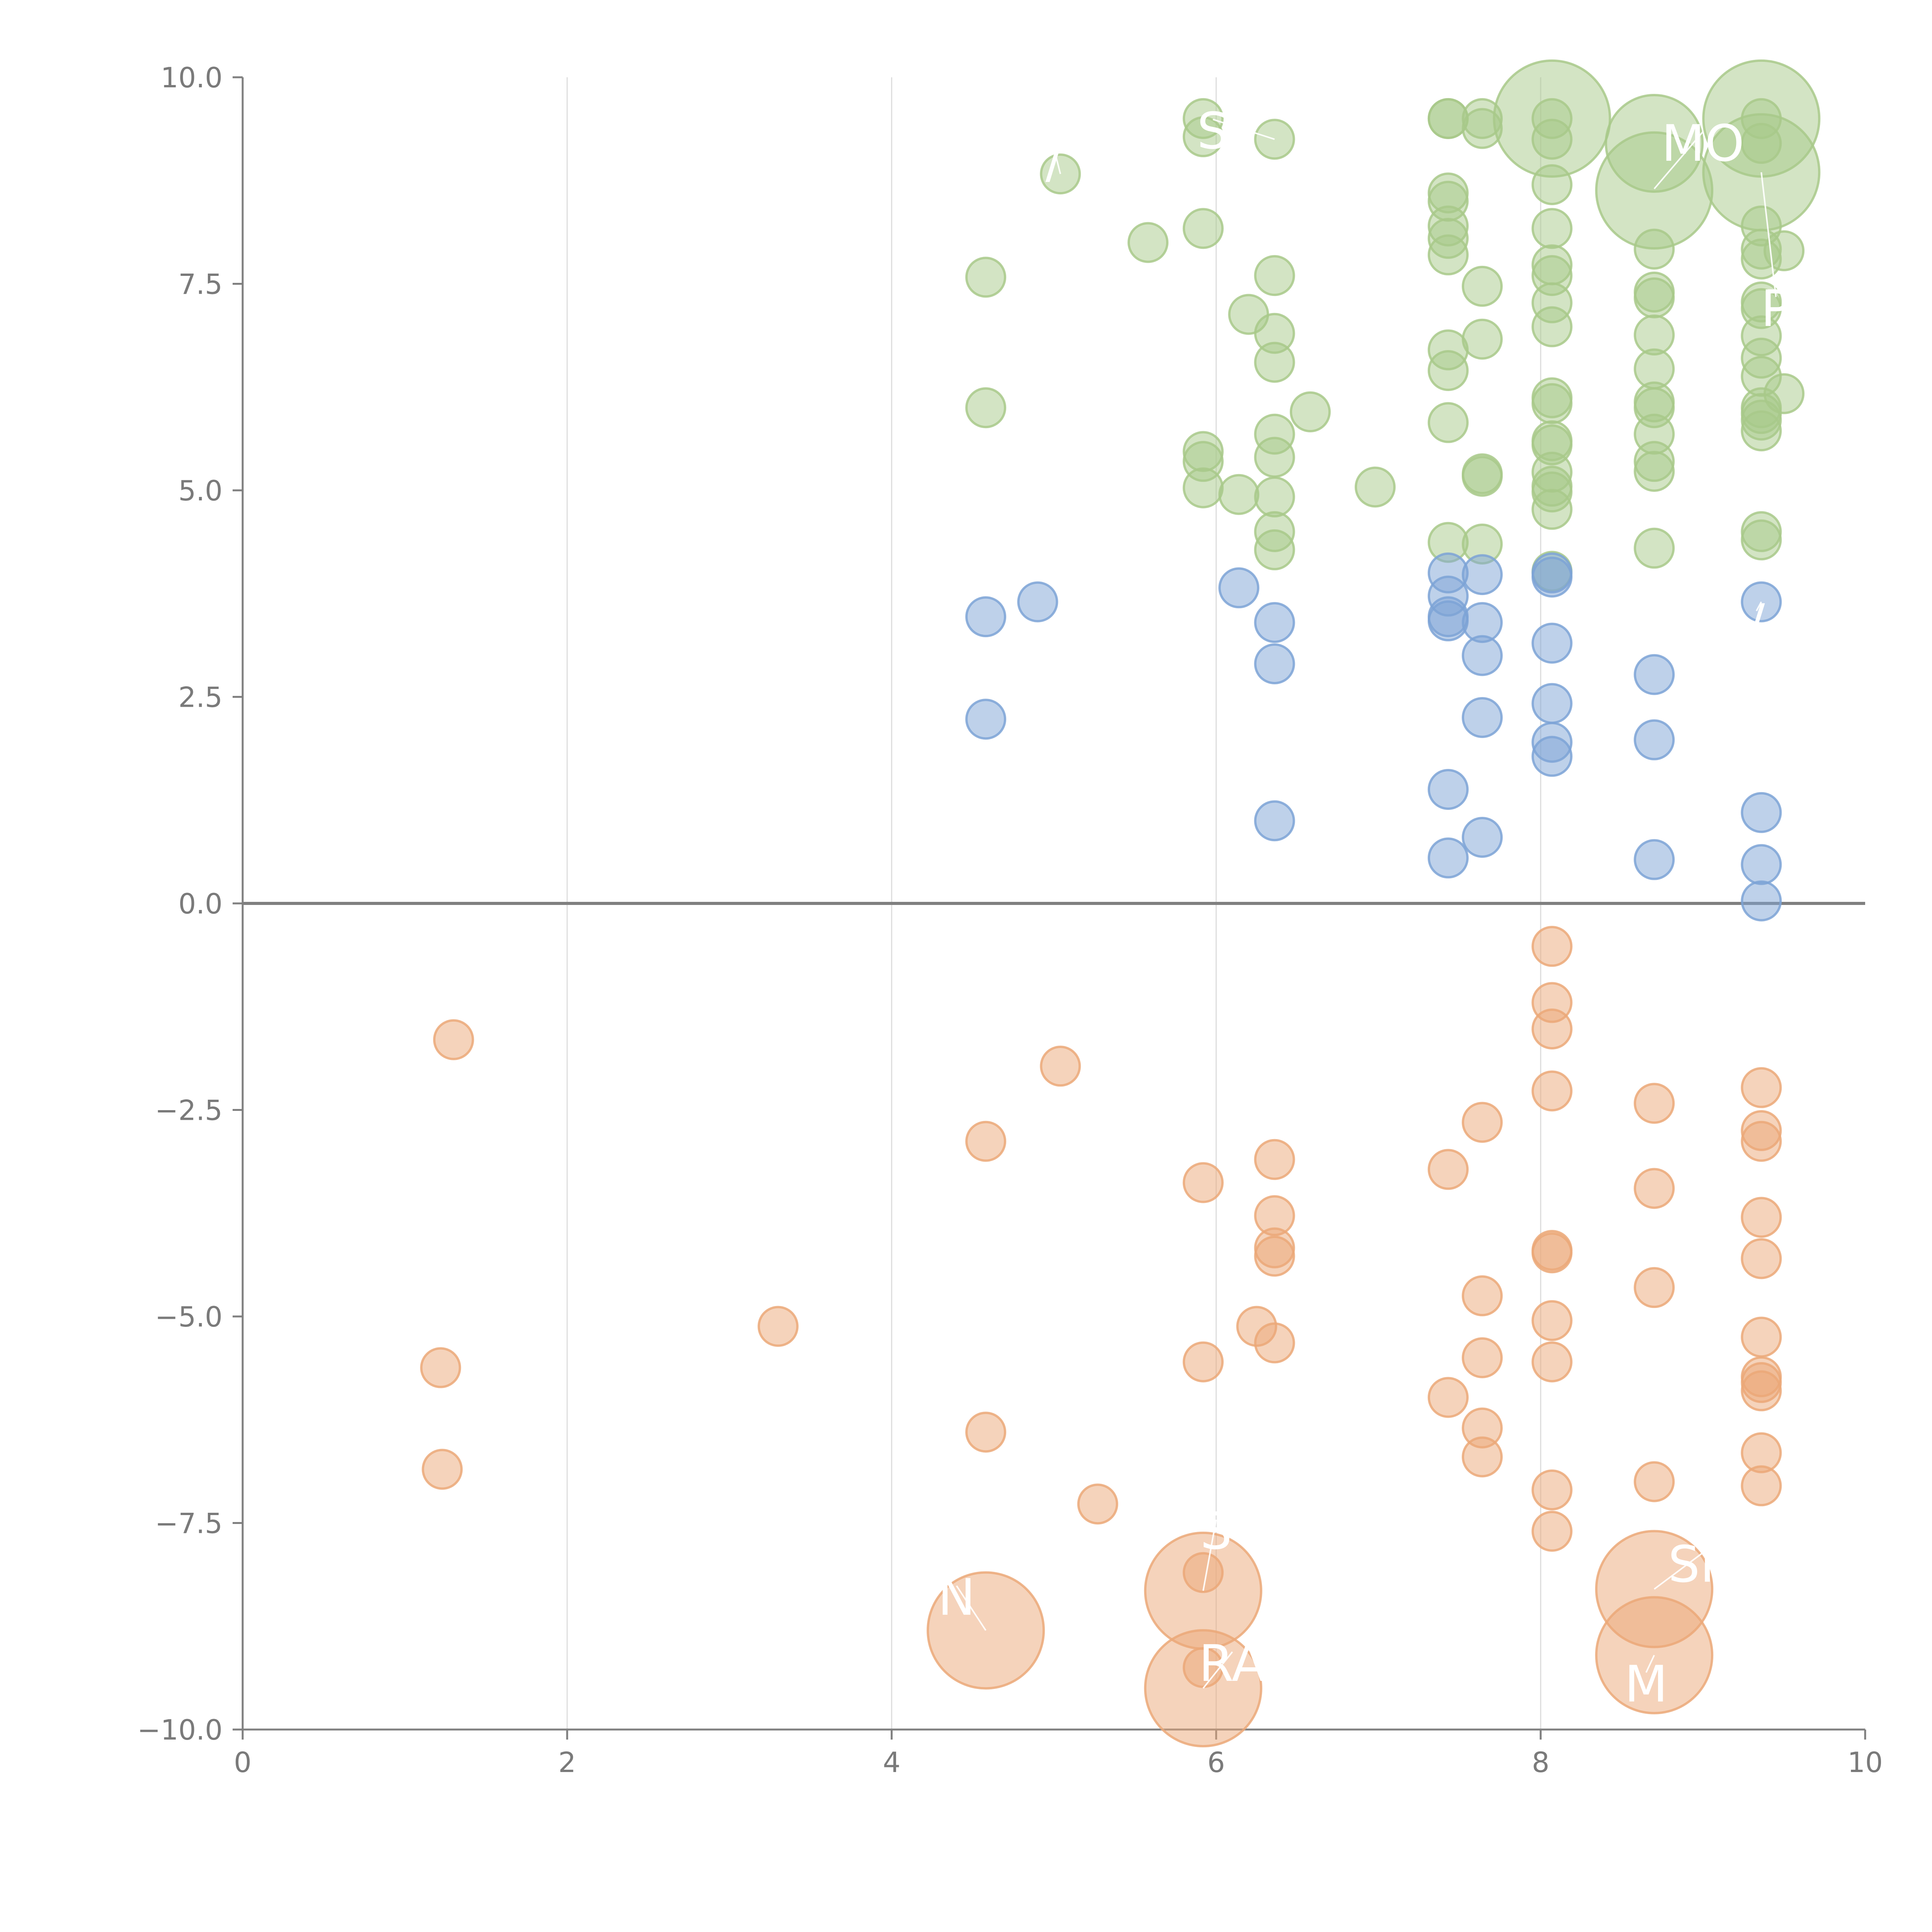 The height and width of the screenshot is (1932, 1932). I want to click on y-tick-label: −2.5, so click(189, 1111).